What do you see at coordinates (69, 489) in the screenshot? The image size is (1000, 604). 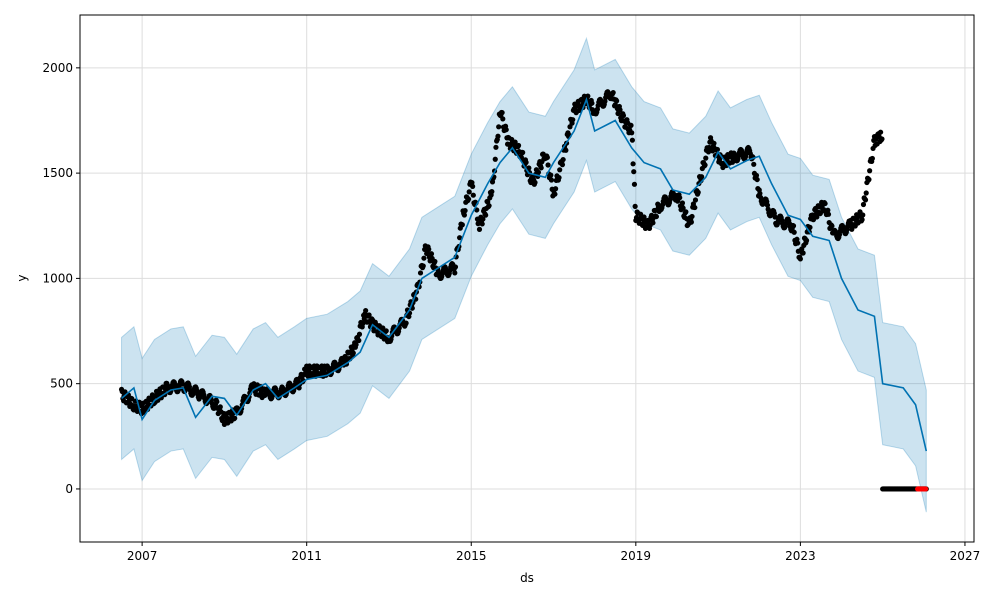 I see `y-tick-label: 0` at bounding box center [69, 489].